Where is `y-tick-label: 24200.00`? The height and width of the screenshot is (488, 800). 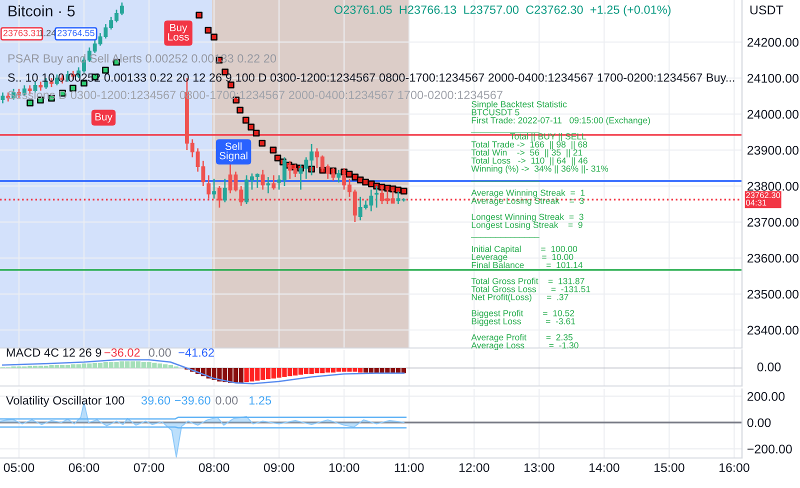 y-tick-label: 24200.00 is located at coordinates (773, 42).